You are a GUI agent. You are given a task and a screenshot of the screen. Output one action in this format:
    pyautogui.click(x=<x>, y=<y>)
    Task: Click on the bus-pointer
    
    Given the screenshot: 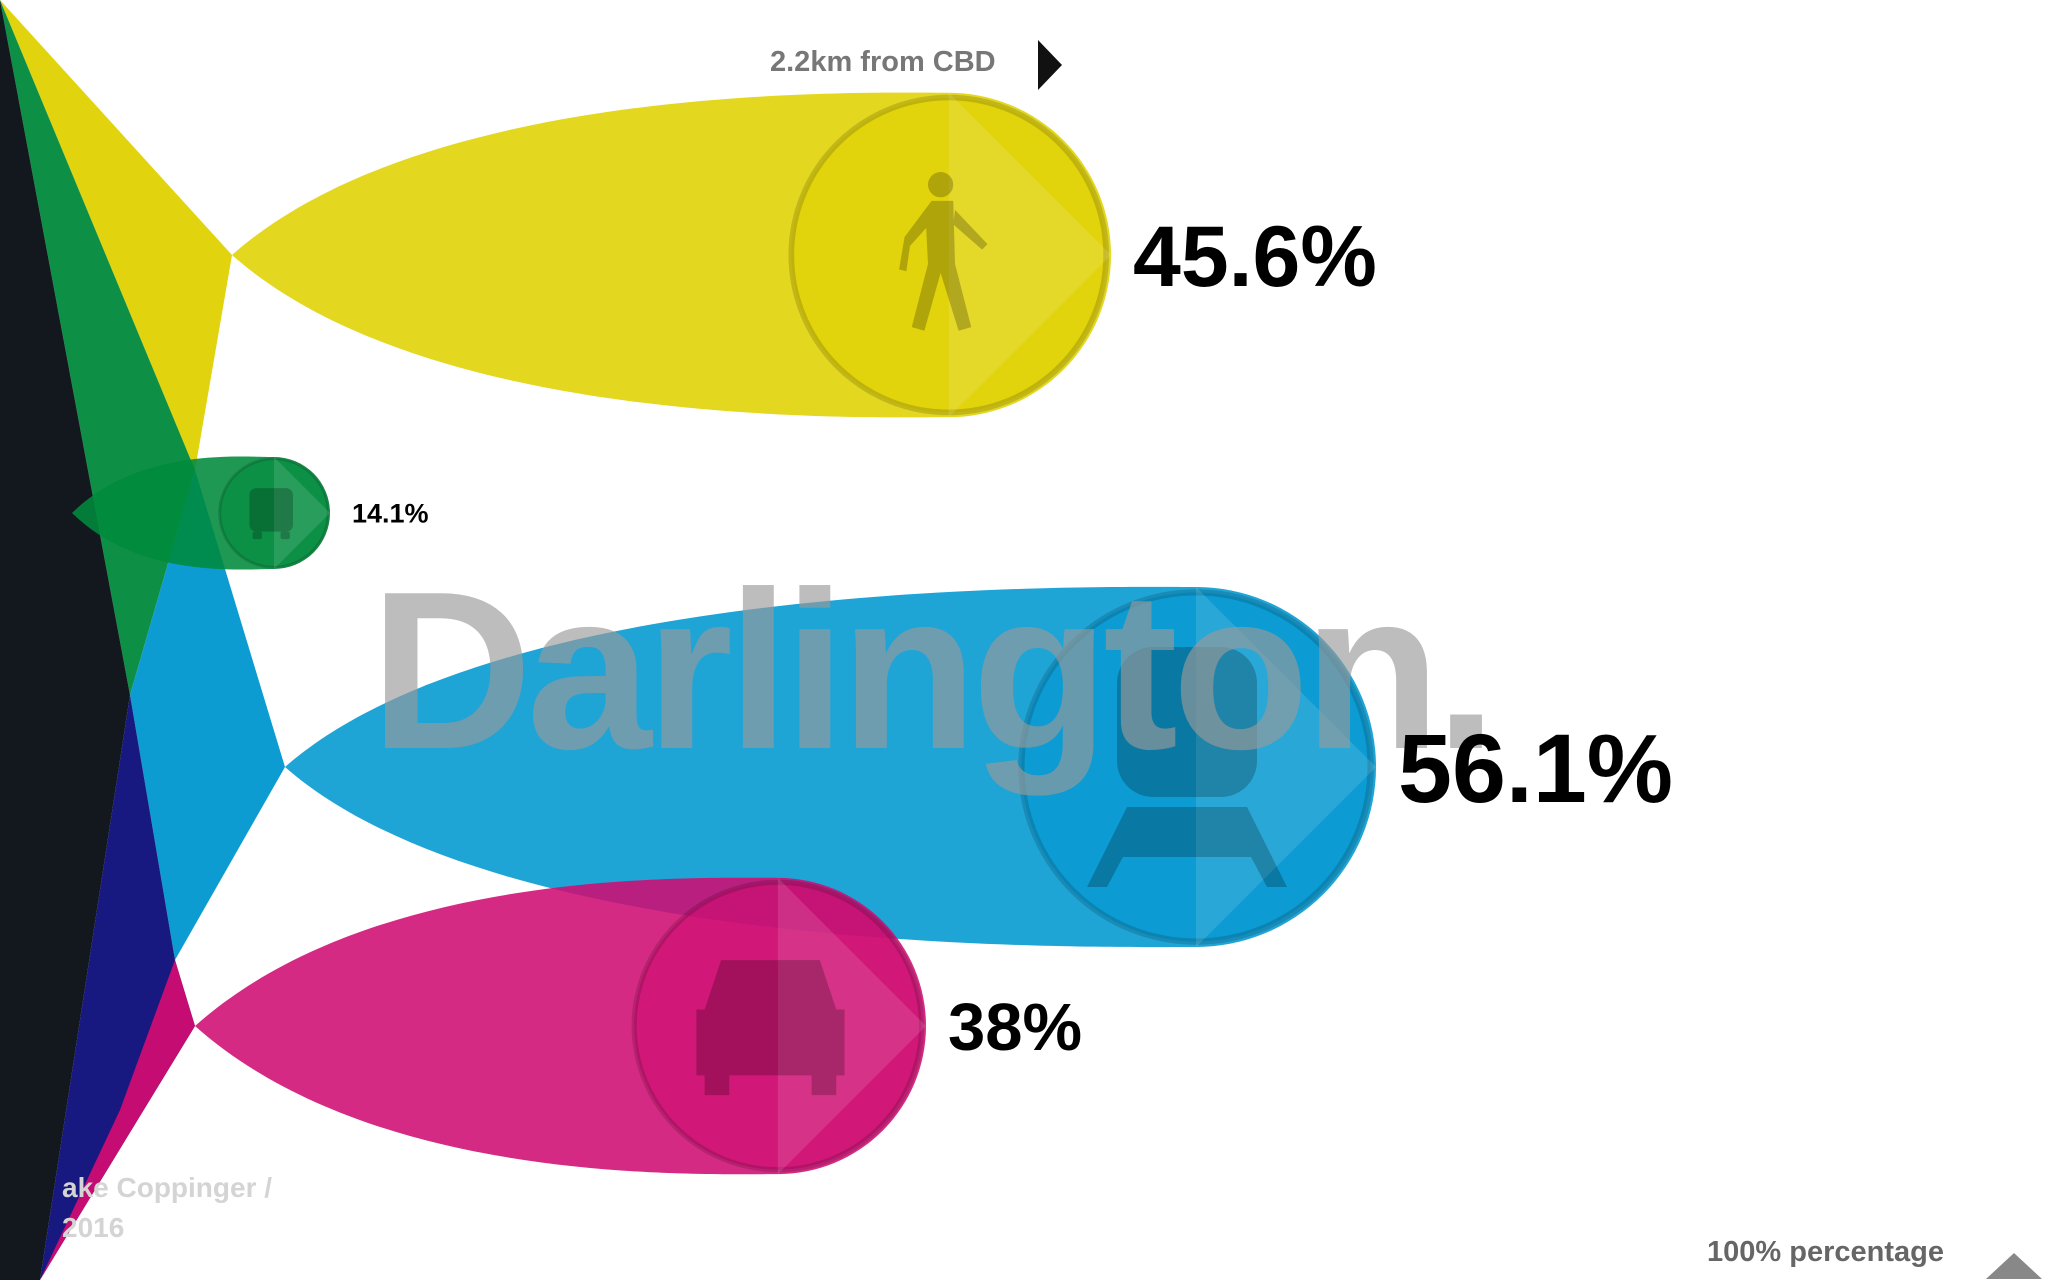 What is the action you would take?
    pyautogui.click(x=302, y=513)
    